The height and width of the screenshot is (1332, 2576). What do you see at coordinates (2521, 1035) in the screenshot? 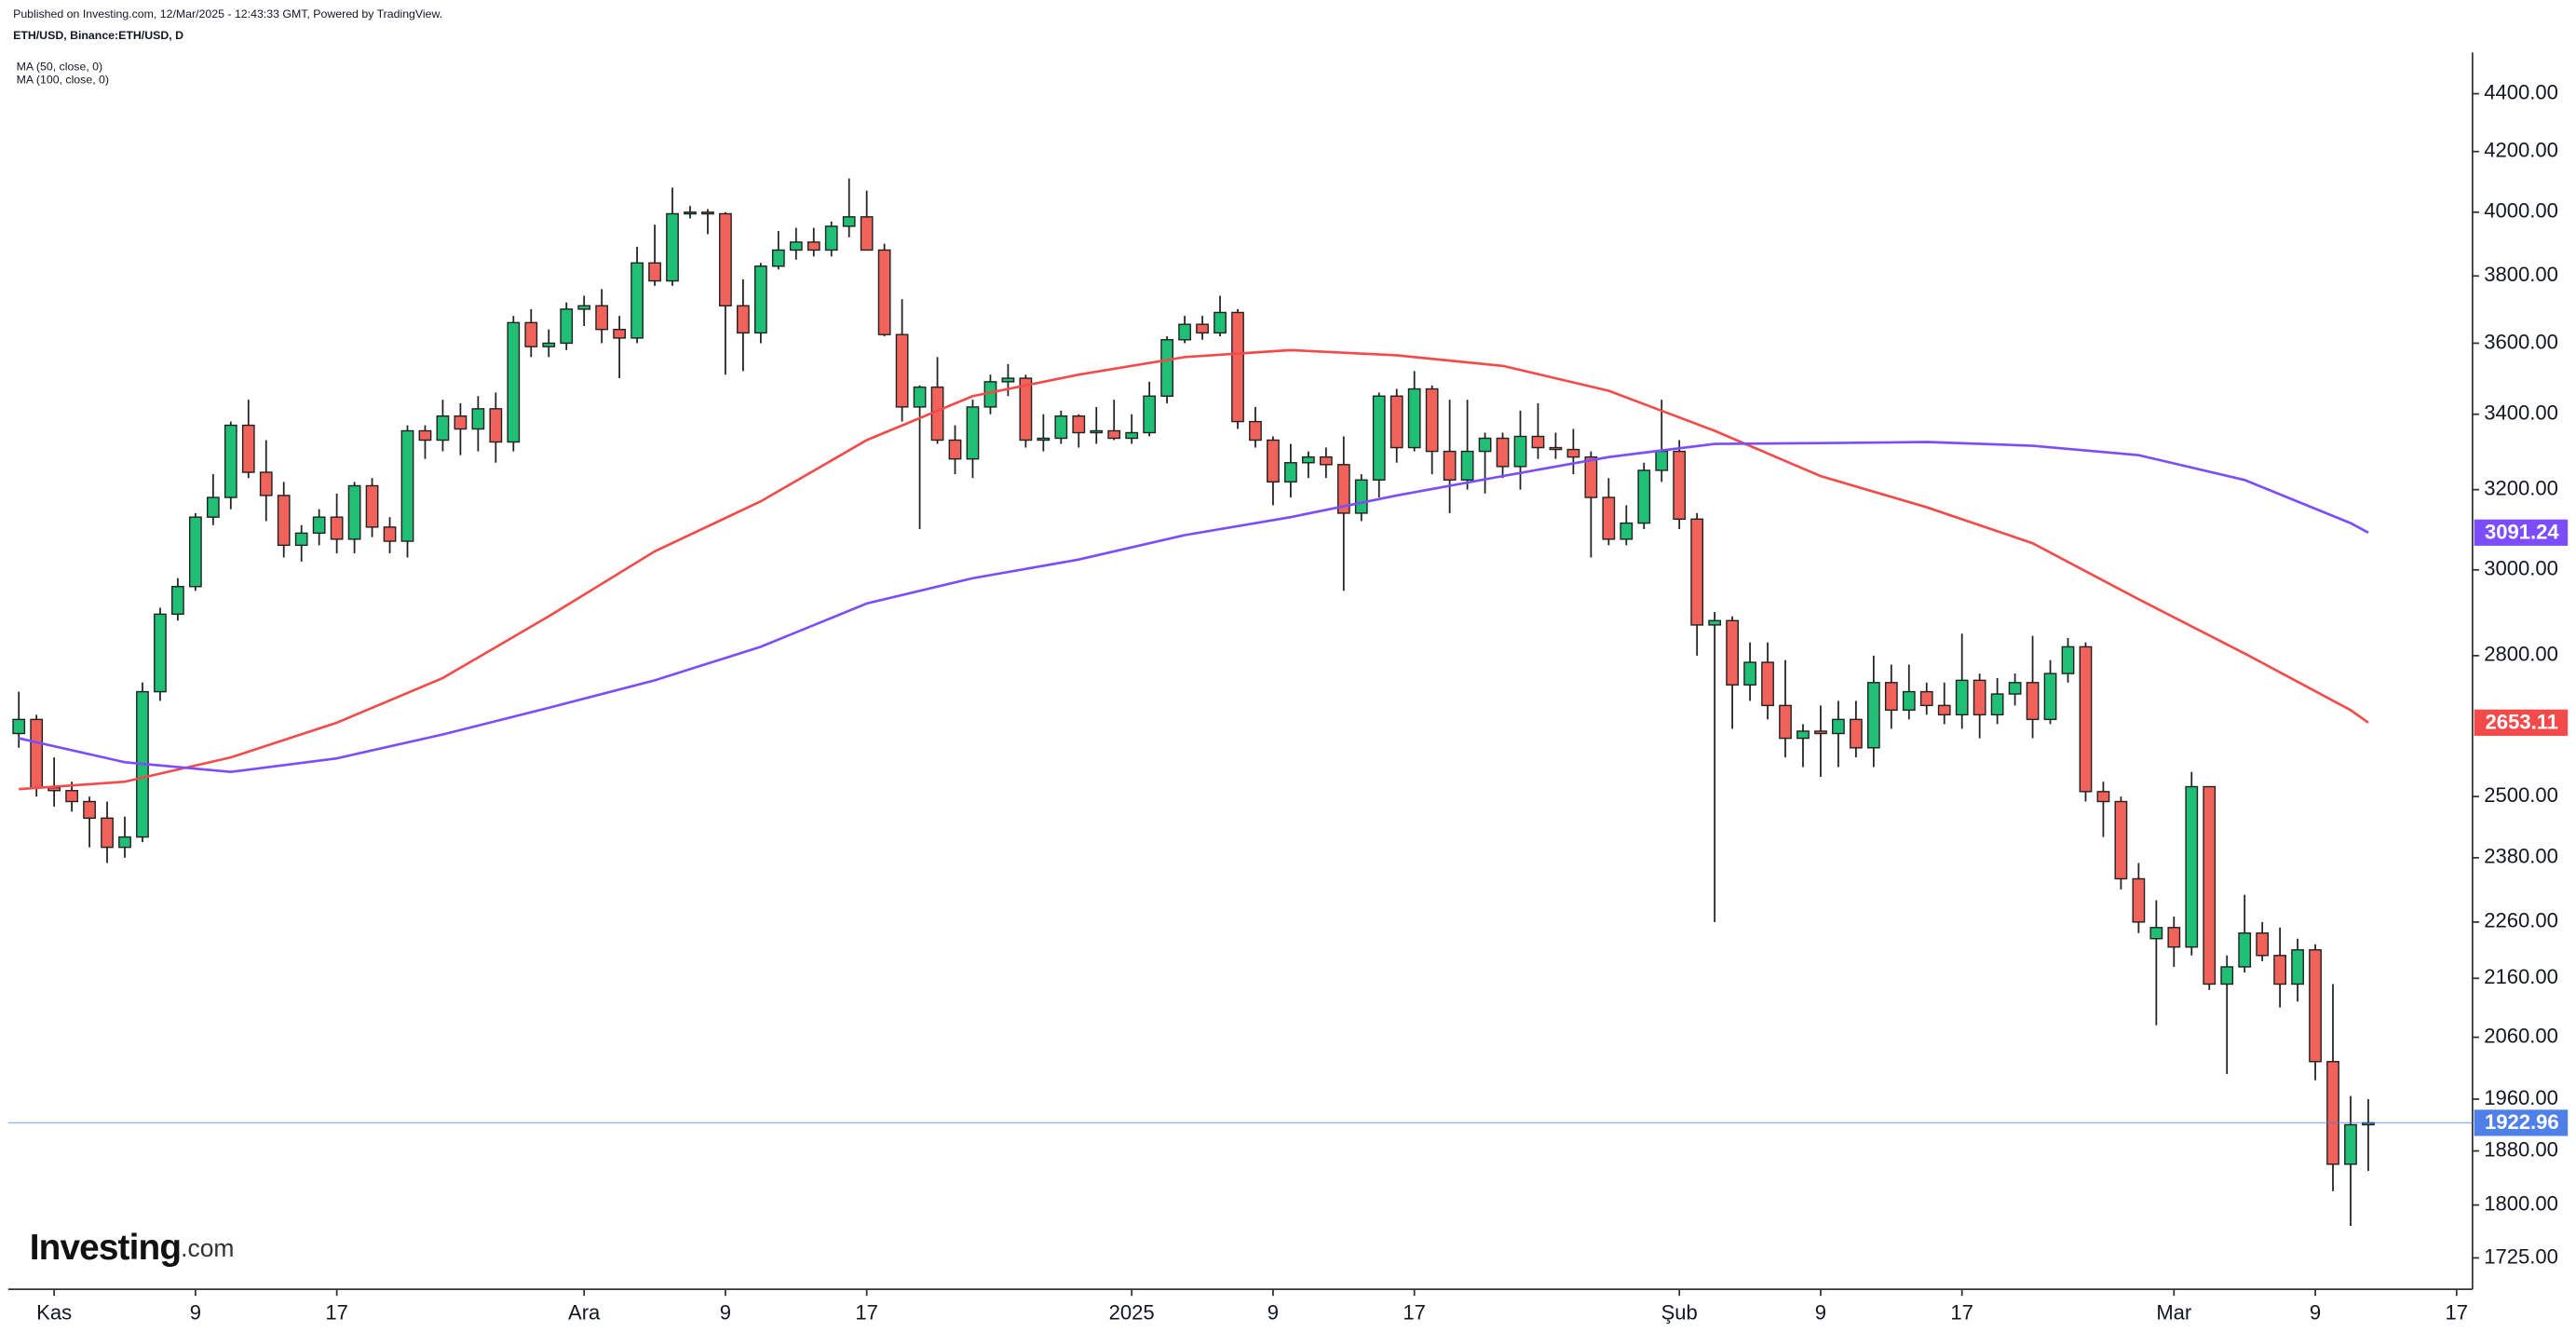
I see `y-tick-label: 2060.00` at bounding box center [2521, 1035].